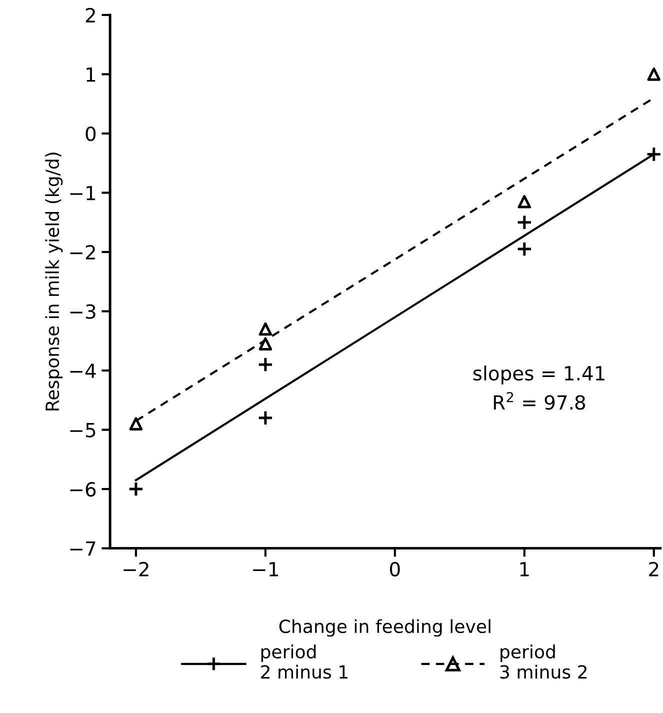 Image resolution: width=663 pixels, height=713 pixels. Describe the element at coordinates (82, 252) in the screenshot. I see `y-tick-label: −2` at that location.